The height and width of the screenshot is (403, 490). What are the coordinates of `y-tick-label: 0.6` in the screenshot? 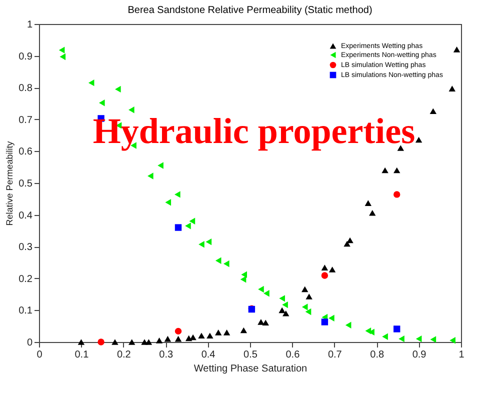 It's located at (25, 152).